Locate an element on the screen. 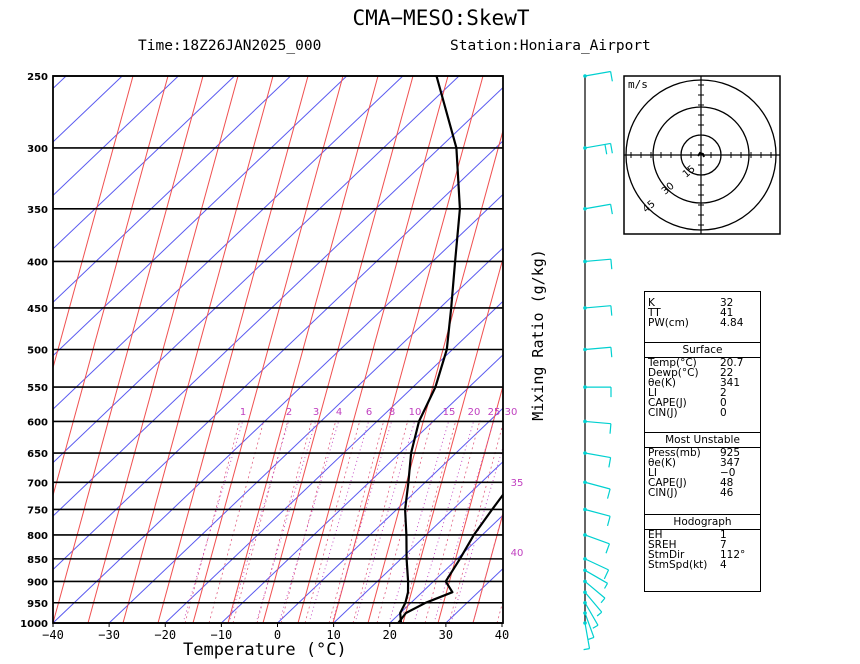 The image size is (860, 664). index-row: SREH 7 is located at coordinates (702, 545).